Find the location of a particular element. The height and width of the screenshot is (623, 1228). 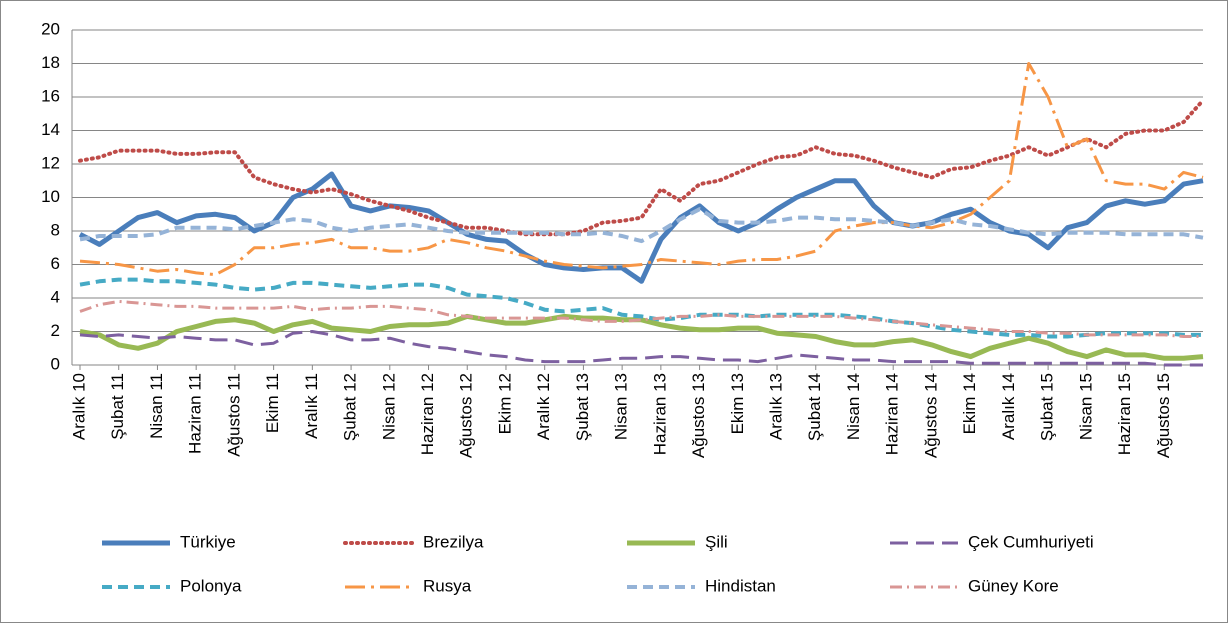

x-tick-label: Haziran 11 is located at coordinates (195, 413).